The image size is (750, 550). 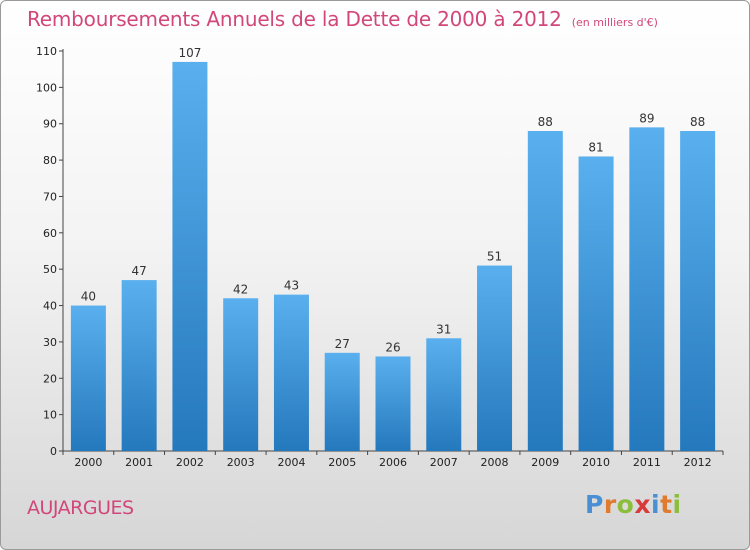 I want to click on y-tick-label: 10, so click(x=50, y=415).